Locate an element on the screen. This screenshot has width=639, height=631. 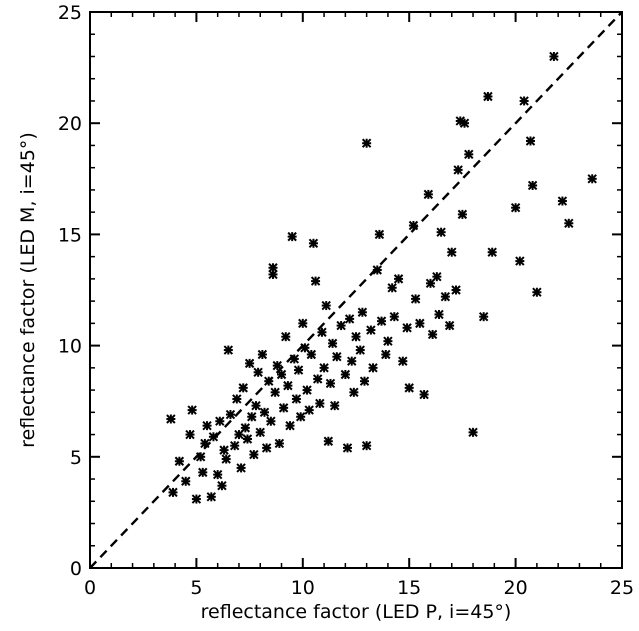
y-axis-label: reflectance factor (LED M, i=45°) is located at coordinates (28, 290).